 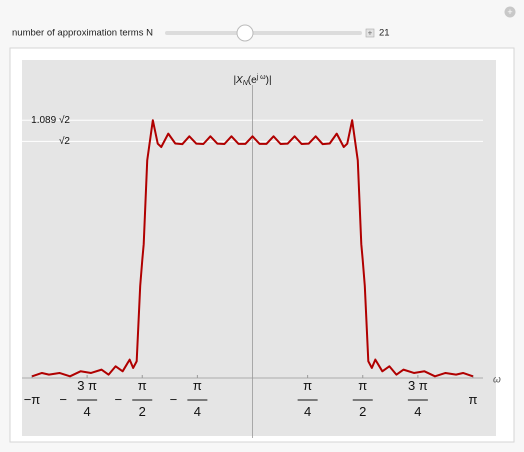 What do you see at coordinates (246, 83) in the screenshot?
I see `y-axis-label-part: N` at bounding box center [246, 83].